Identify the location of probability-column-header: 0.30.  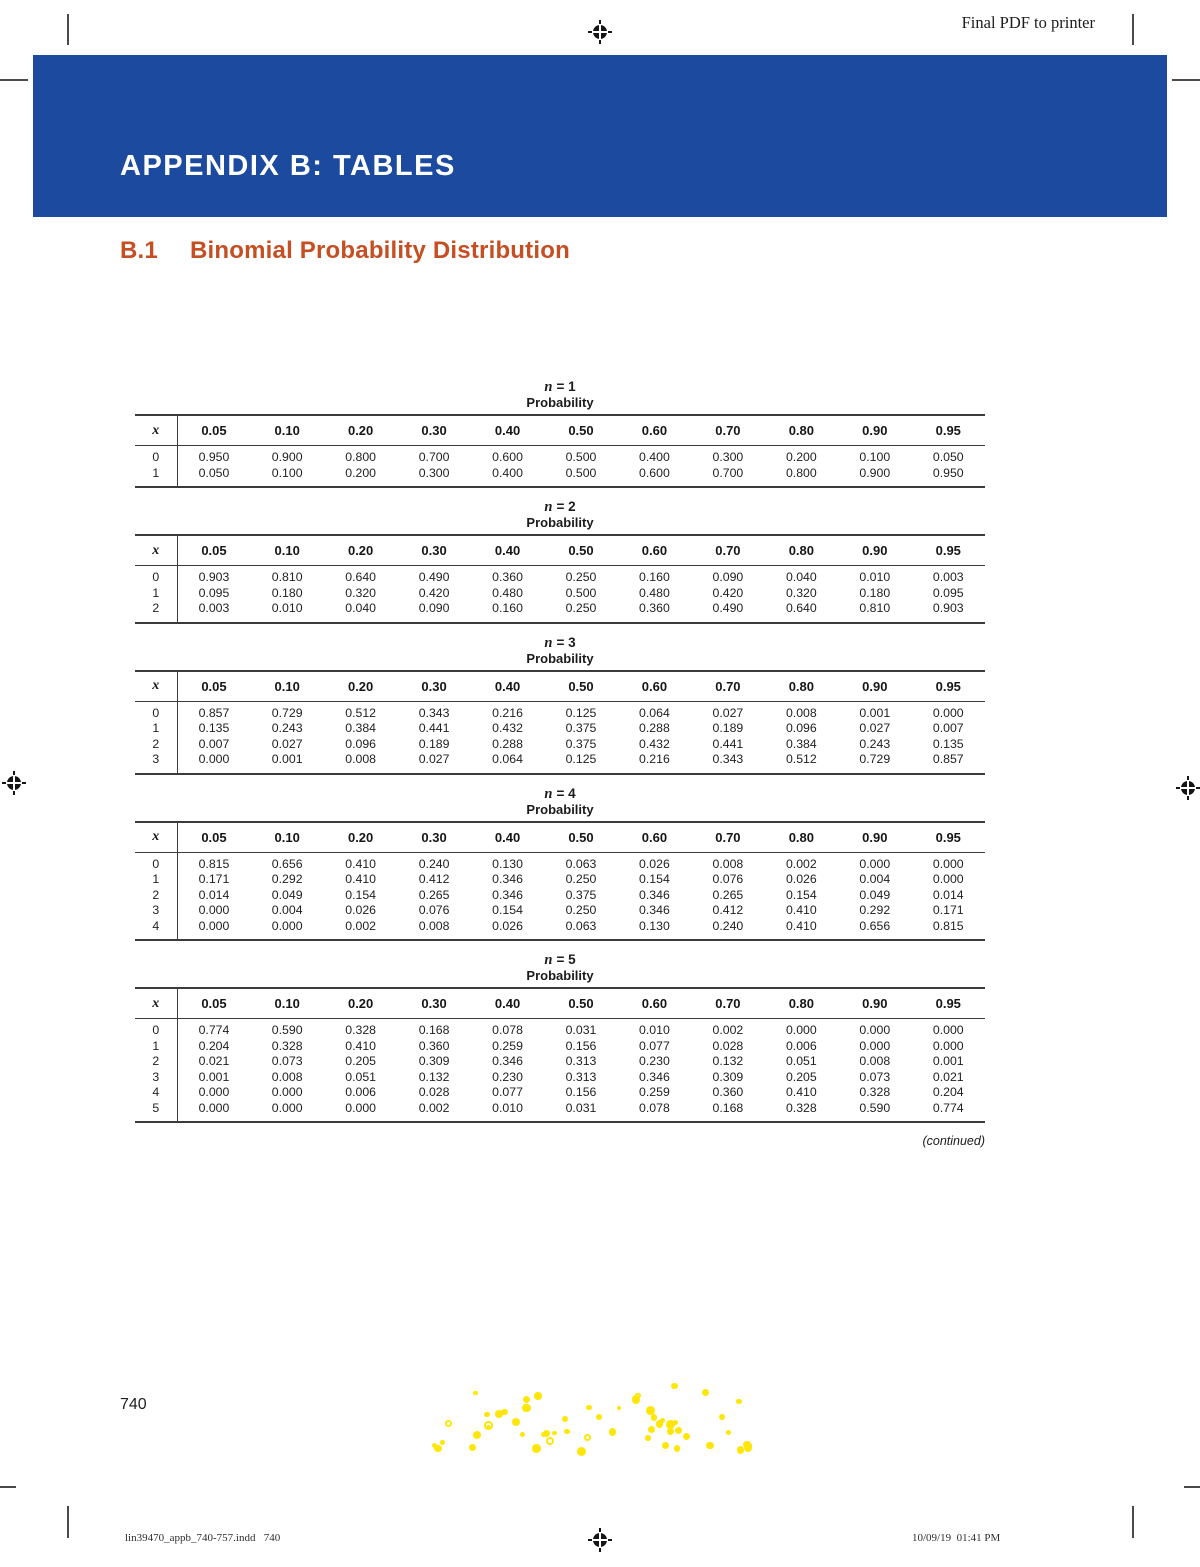
(434, 837).